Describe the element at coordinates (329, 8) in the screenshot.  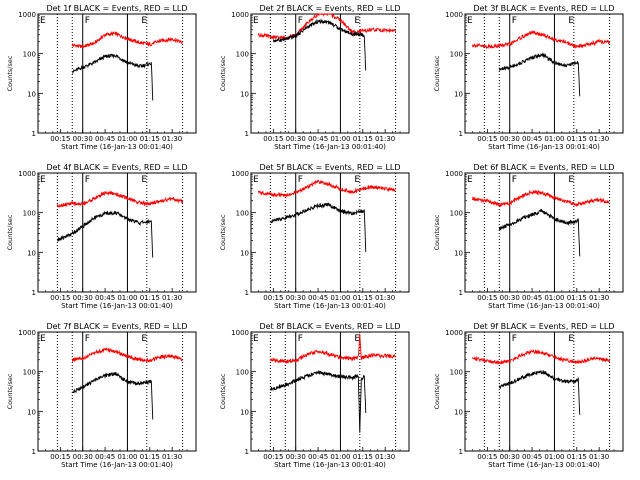
I see `panel-title: Det 2f BLACK = Events, RED = LLD` at that location.